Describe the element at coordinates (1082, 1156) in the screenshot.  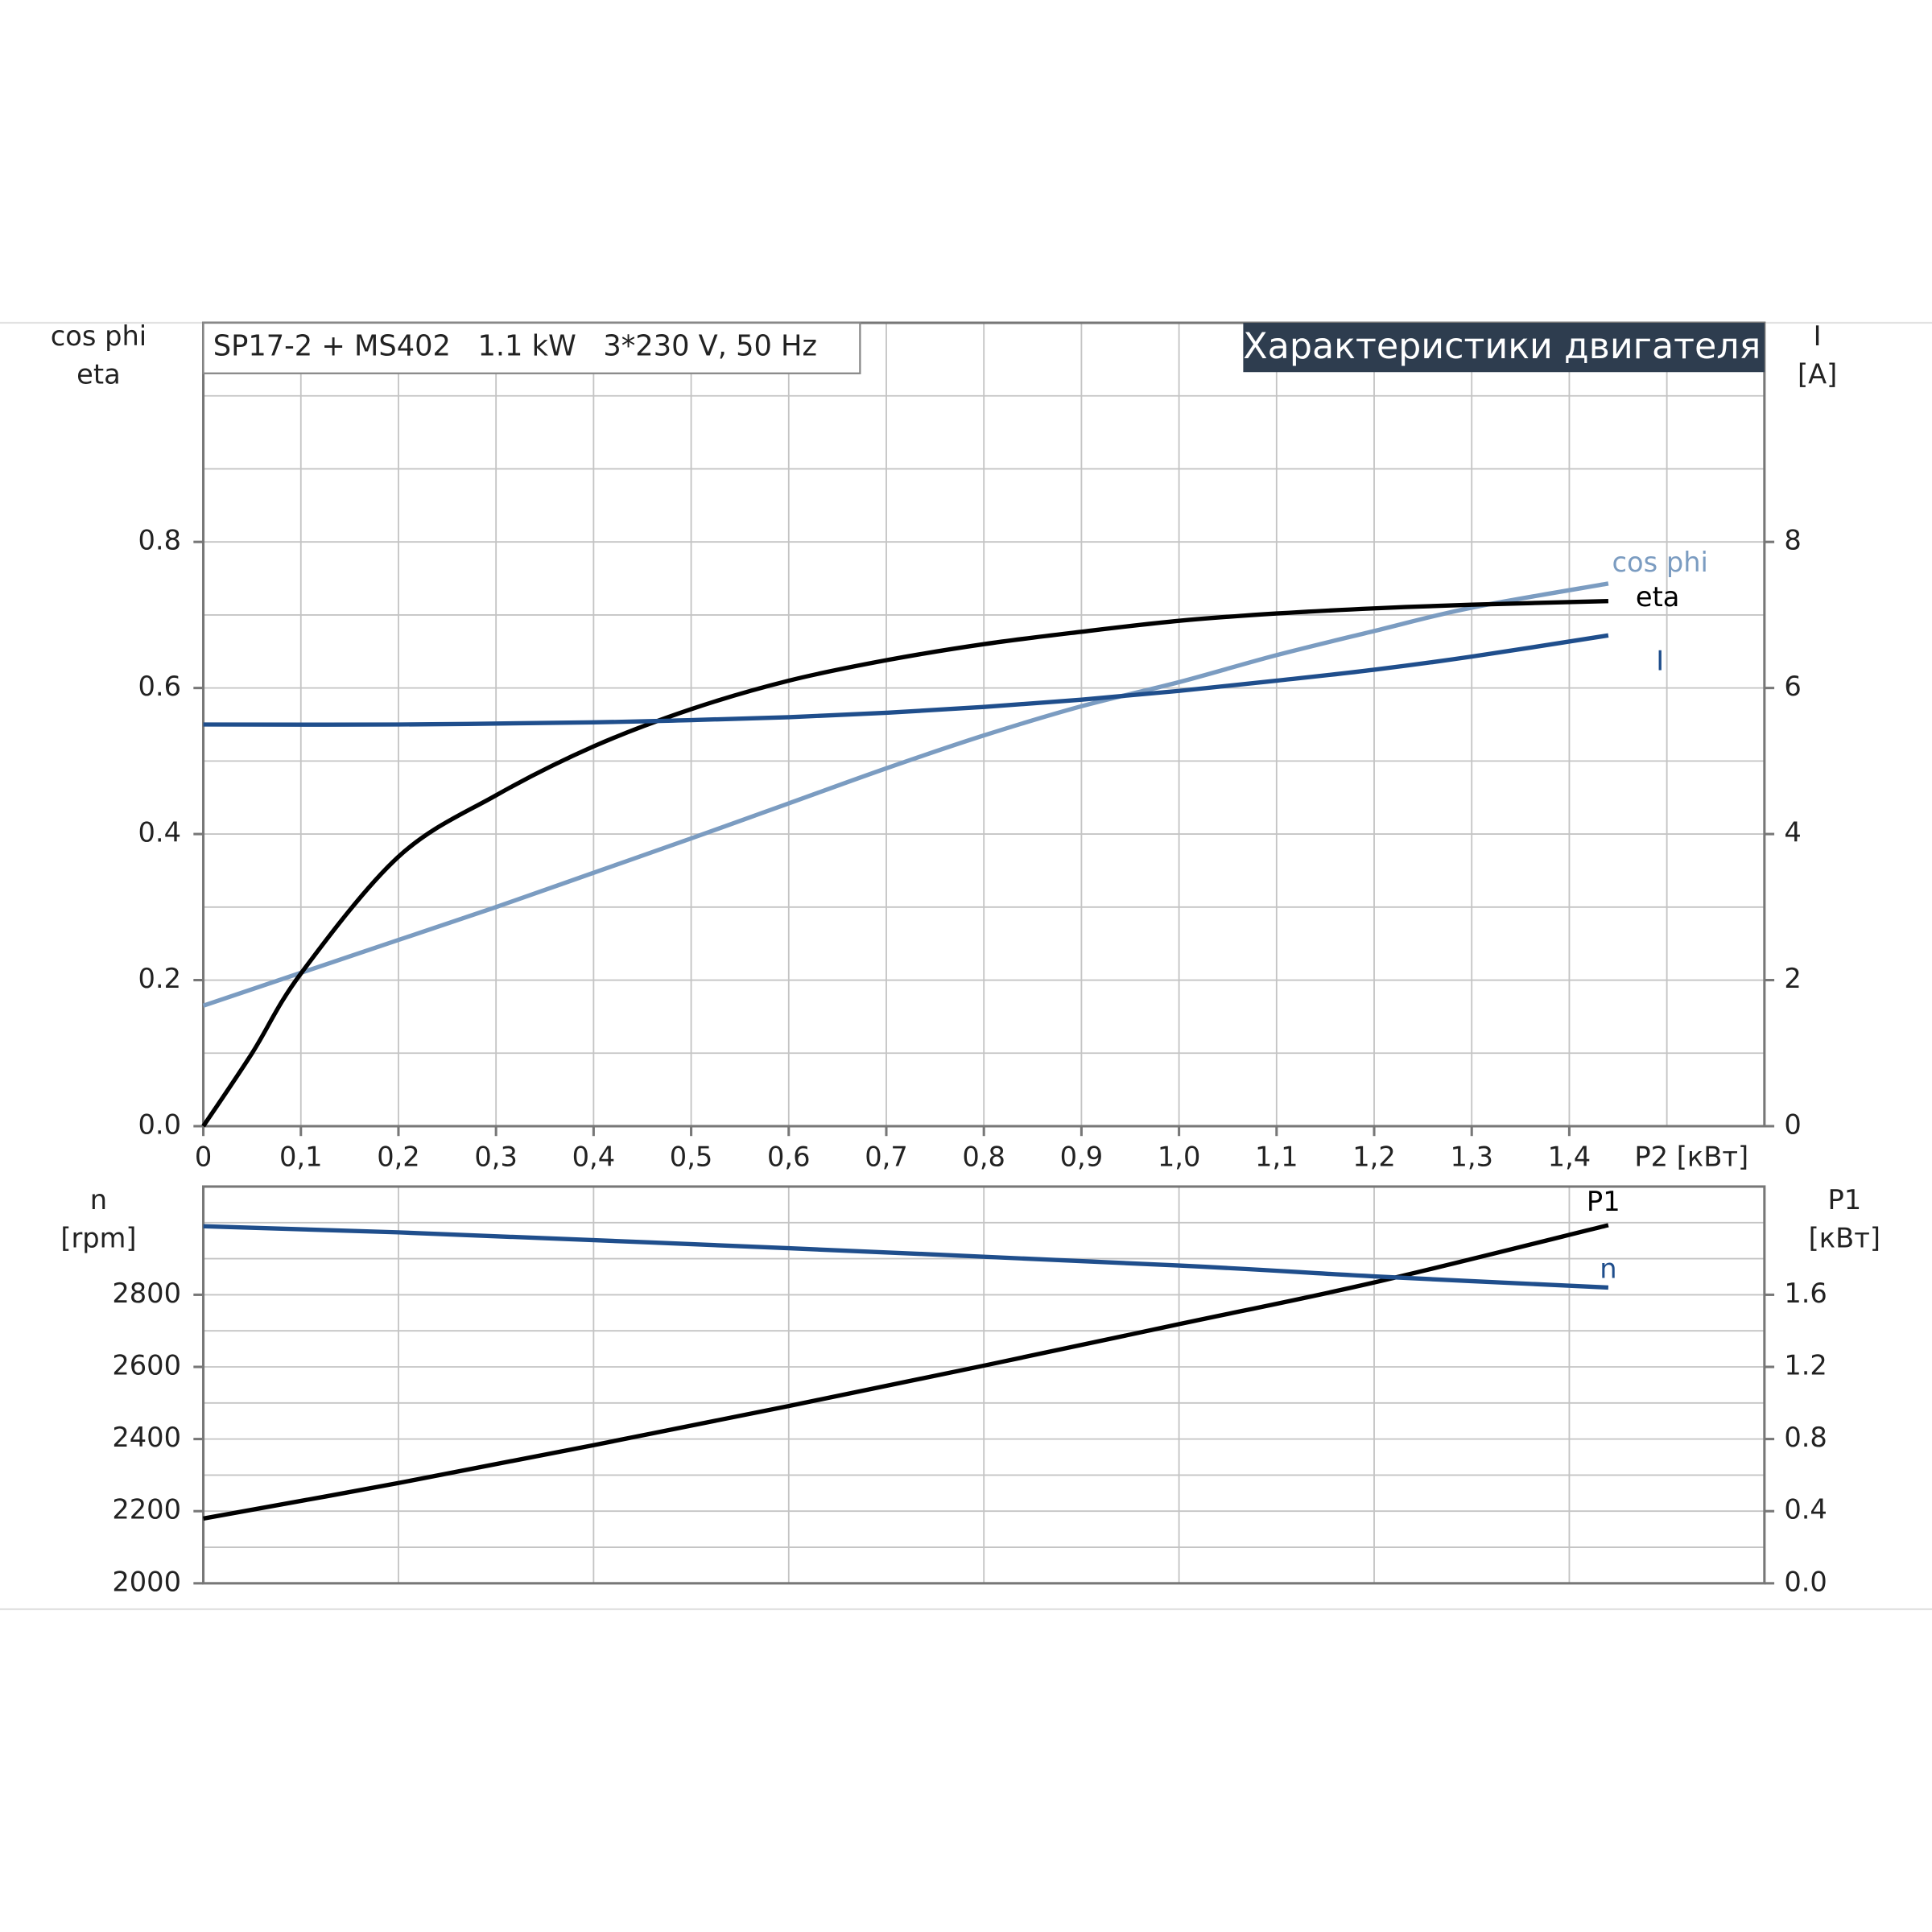
I see `x-tick-label: 0,9` at that location.